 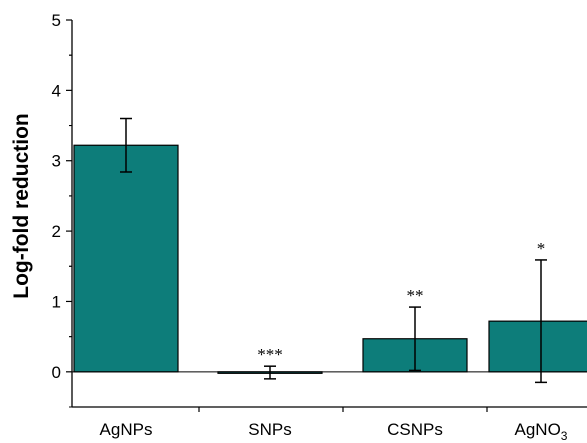 I want to click on y-tick-label: 3, so click(x=56, y=161).